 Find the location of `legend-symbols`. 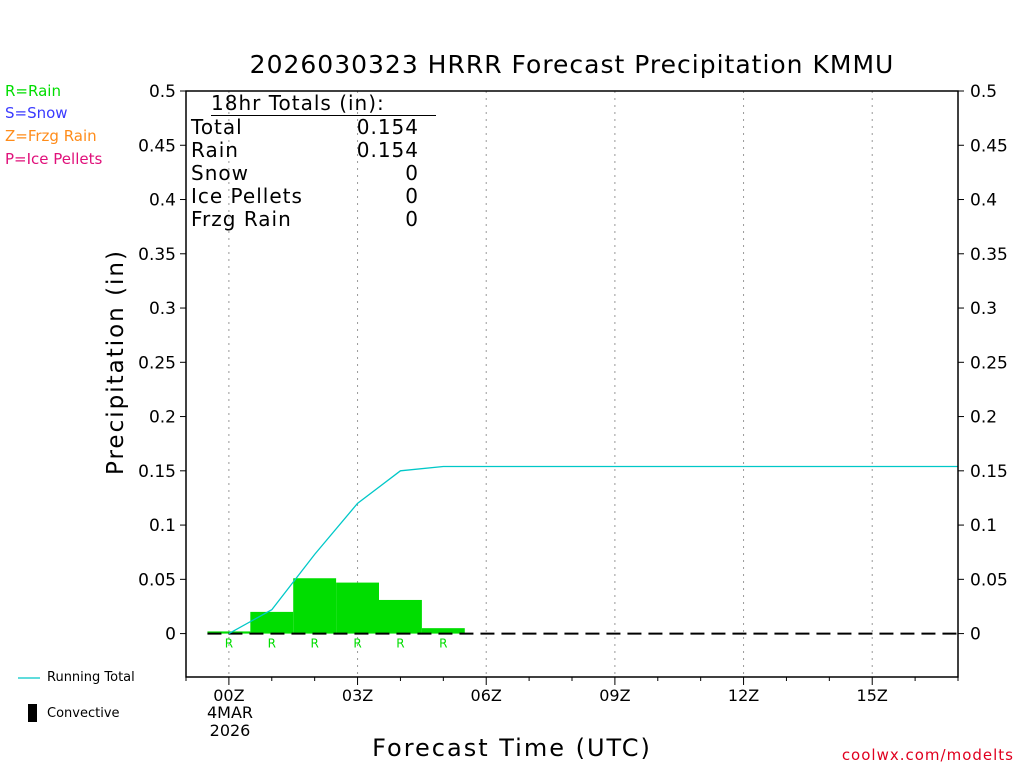

legend-symbols is located at coordinates (29, 699).